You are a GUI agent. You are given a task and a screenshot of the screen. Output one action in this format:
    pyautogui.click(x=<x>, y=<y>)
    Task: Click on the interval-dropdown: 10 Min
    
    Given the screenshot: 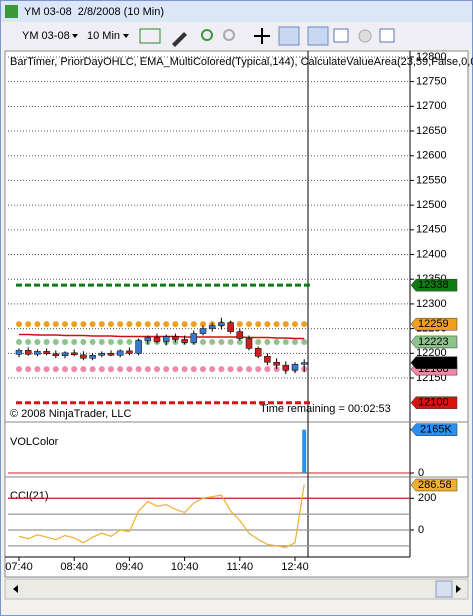 What is the action you would take?
    pyautogui.click(x=103, y=36)
    